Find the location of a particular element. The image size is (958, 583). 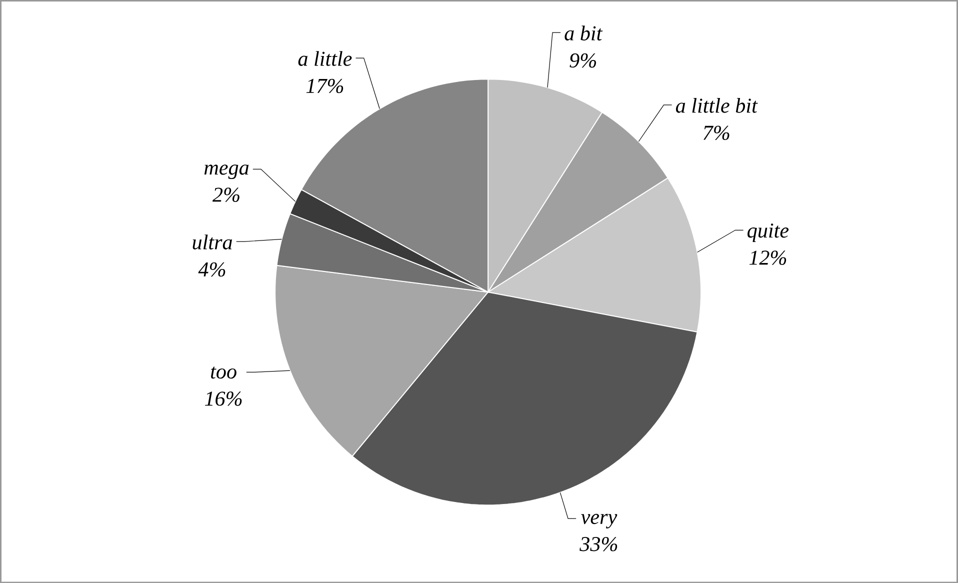

slice-label: a little bit is located at coordinates (717, 105).